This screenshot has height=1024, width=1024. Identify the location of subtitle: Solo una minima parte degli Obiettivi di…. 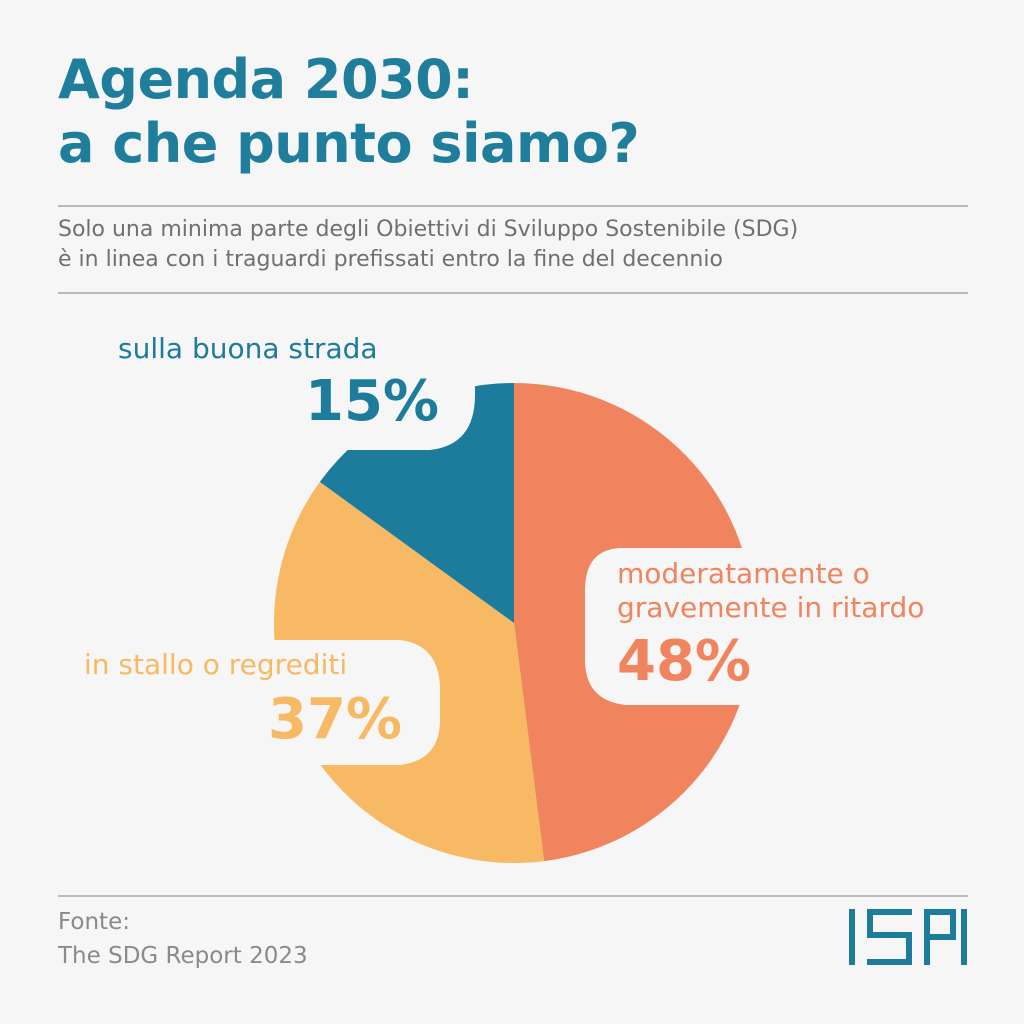
(518, 245).